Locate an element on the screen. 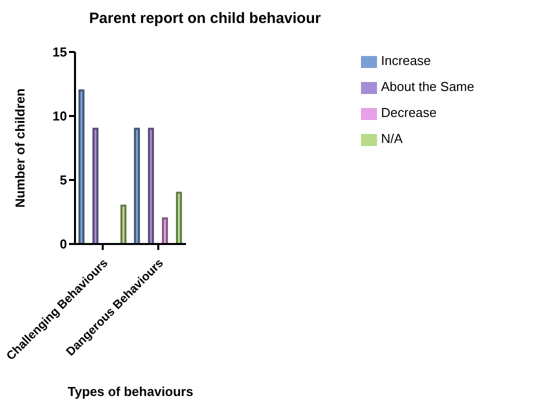  legend-label: About the Same is located at coordinates (427, 86).